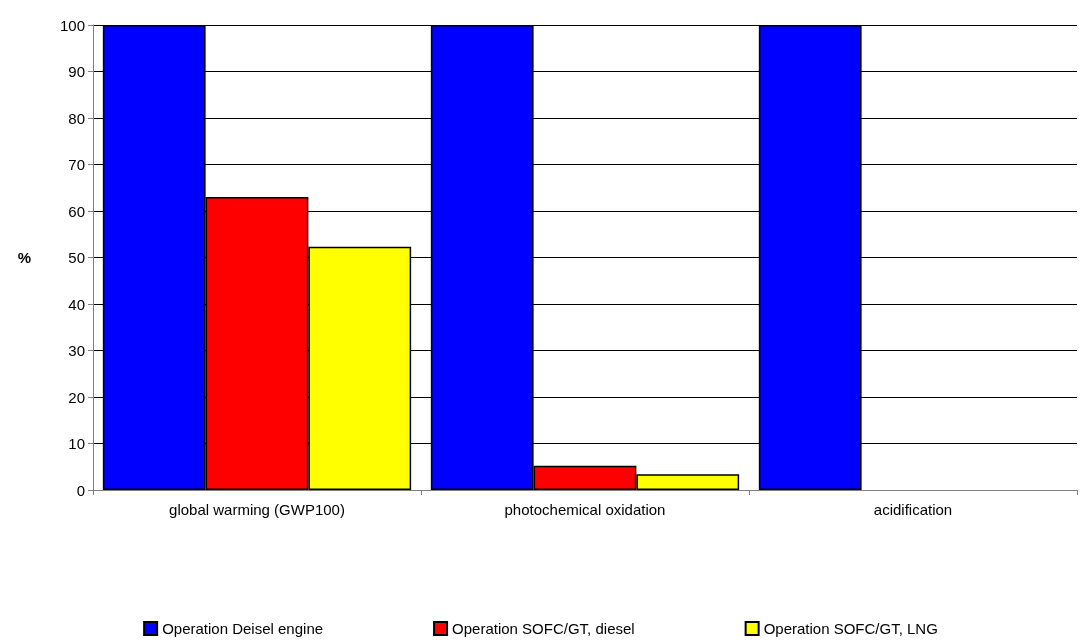 Image resolution: width=1081 pixels, height=643 pixels. Describe the element at coordinates (585, 509) in the screenshot. I see `x-tick-label: photochemical oxidation` at that location.